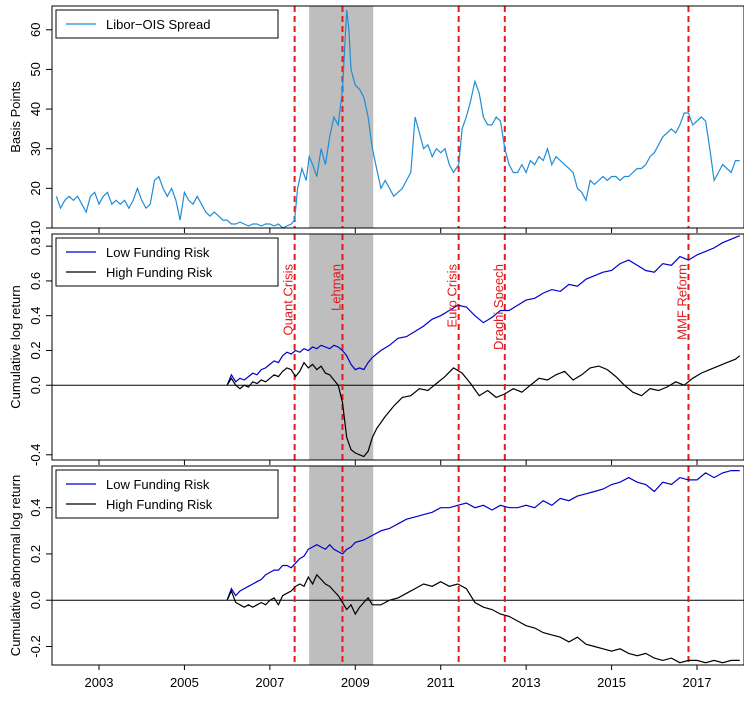 The height and width of the screenshot is (721, 744). Describe the element at coordinates (35, 281) in the screenshot. I see `y-tick-label: 0.6` at that location.